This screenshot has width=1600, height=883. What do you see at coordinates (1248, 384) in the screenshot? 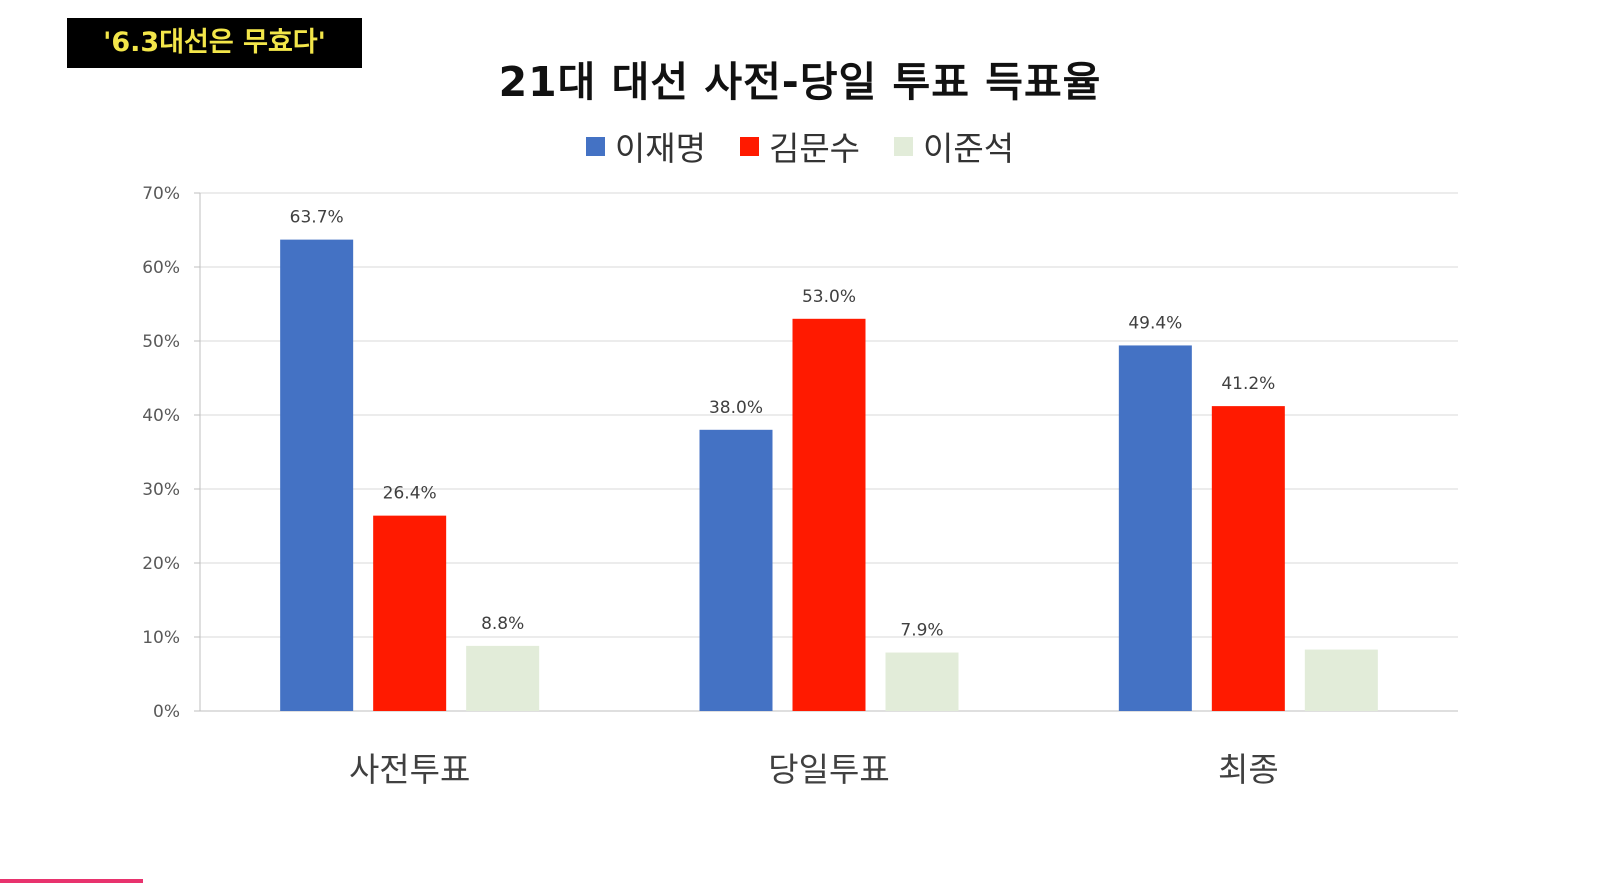
I see `data-label-series-1-2: 41.2%` at bounding box center [1248, 384].